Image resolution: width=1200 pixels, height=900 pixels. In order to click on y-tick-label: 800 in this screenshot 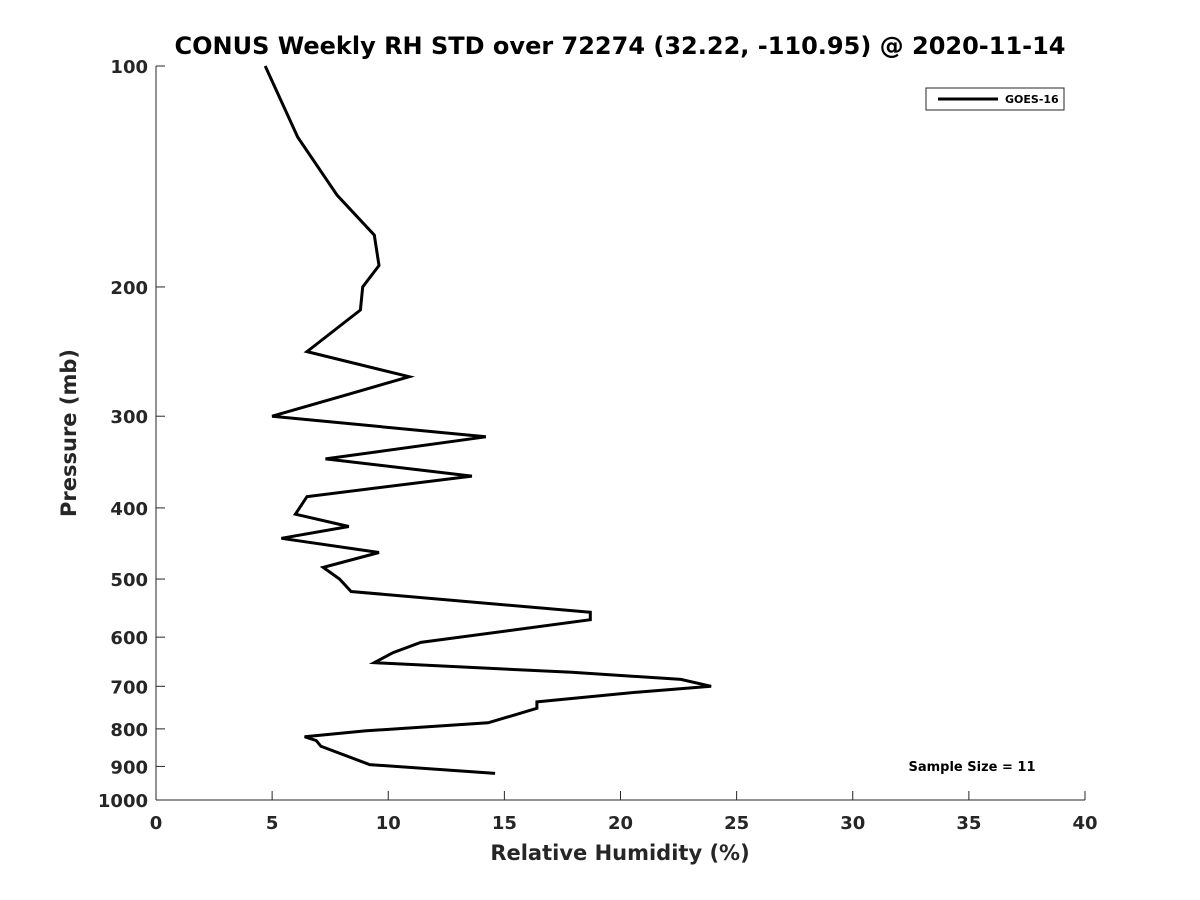, I will do `click(129, 730)`.